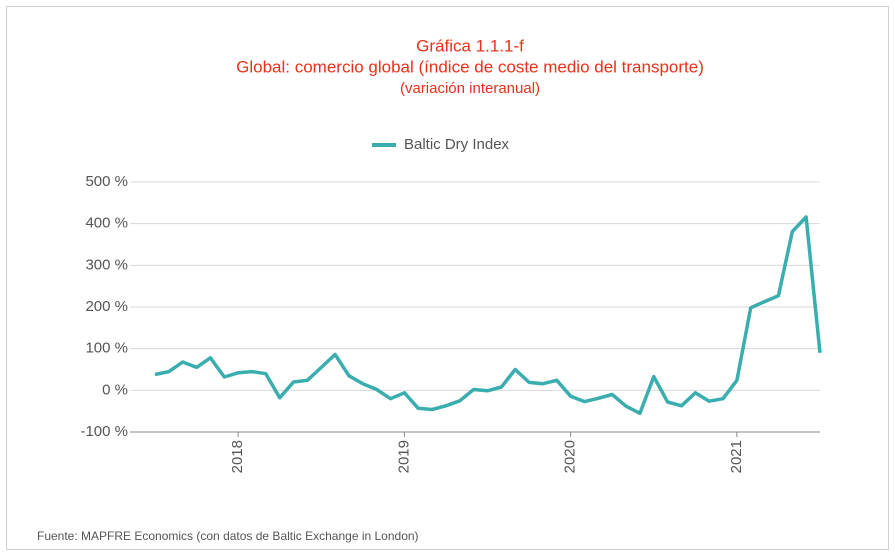 The image size is (895, 557). Describe the element at coordinates (470, 88) in the screenshot. I see `chart-subtitle: (variación interanual)` at that location.